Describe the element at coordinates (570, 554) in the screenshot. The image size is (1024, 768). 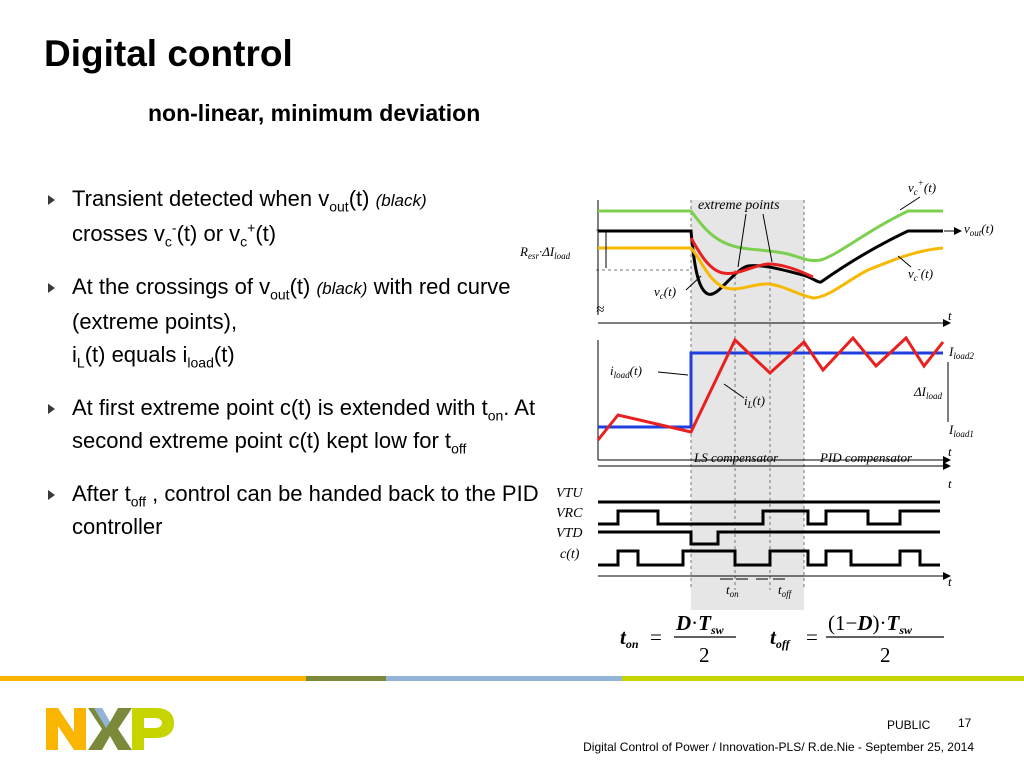
I see `ct-label: c(t)` at that location.